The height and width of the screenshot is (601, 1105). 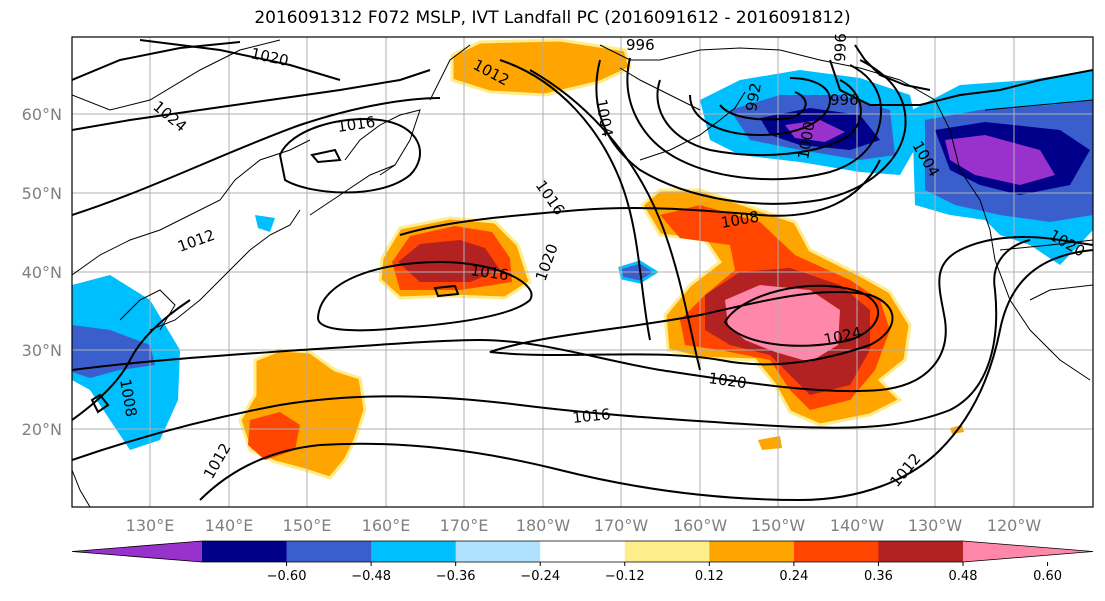 I want to click on latitude-label: 50°N, so click(x=42, y=193).